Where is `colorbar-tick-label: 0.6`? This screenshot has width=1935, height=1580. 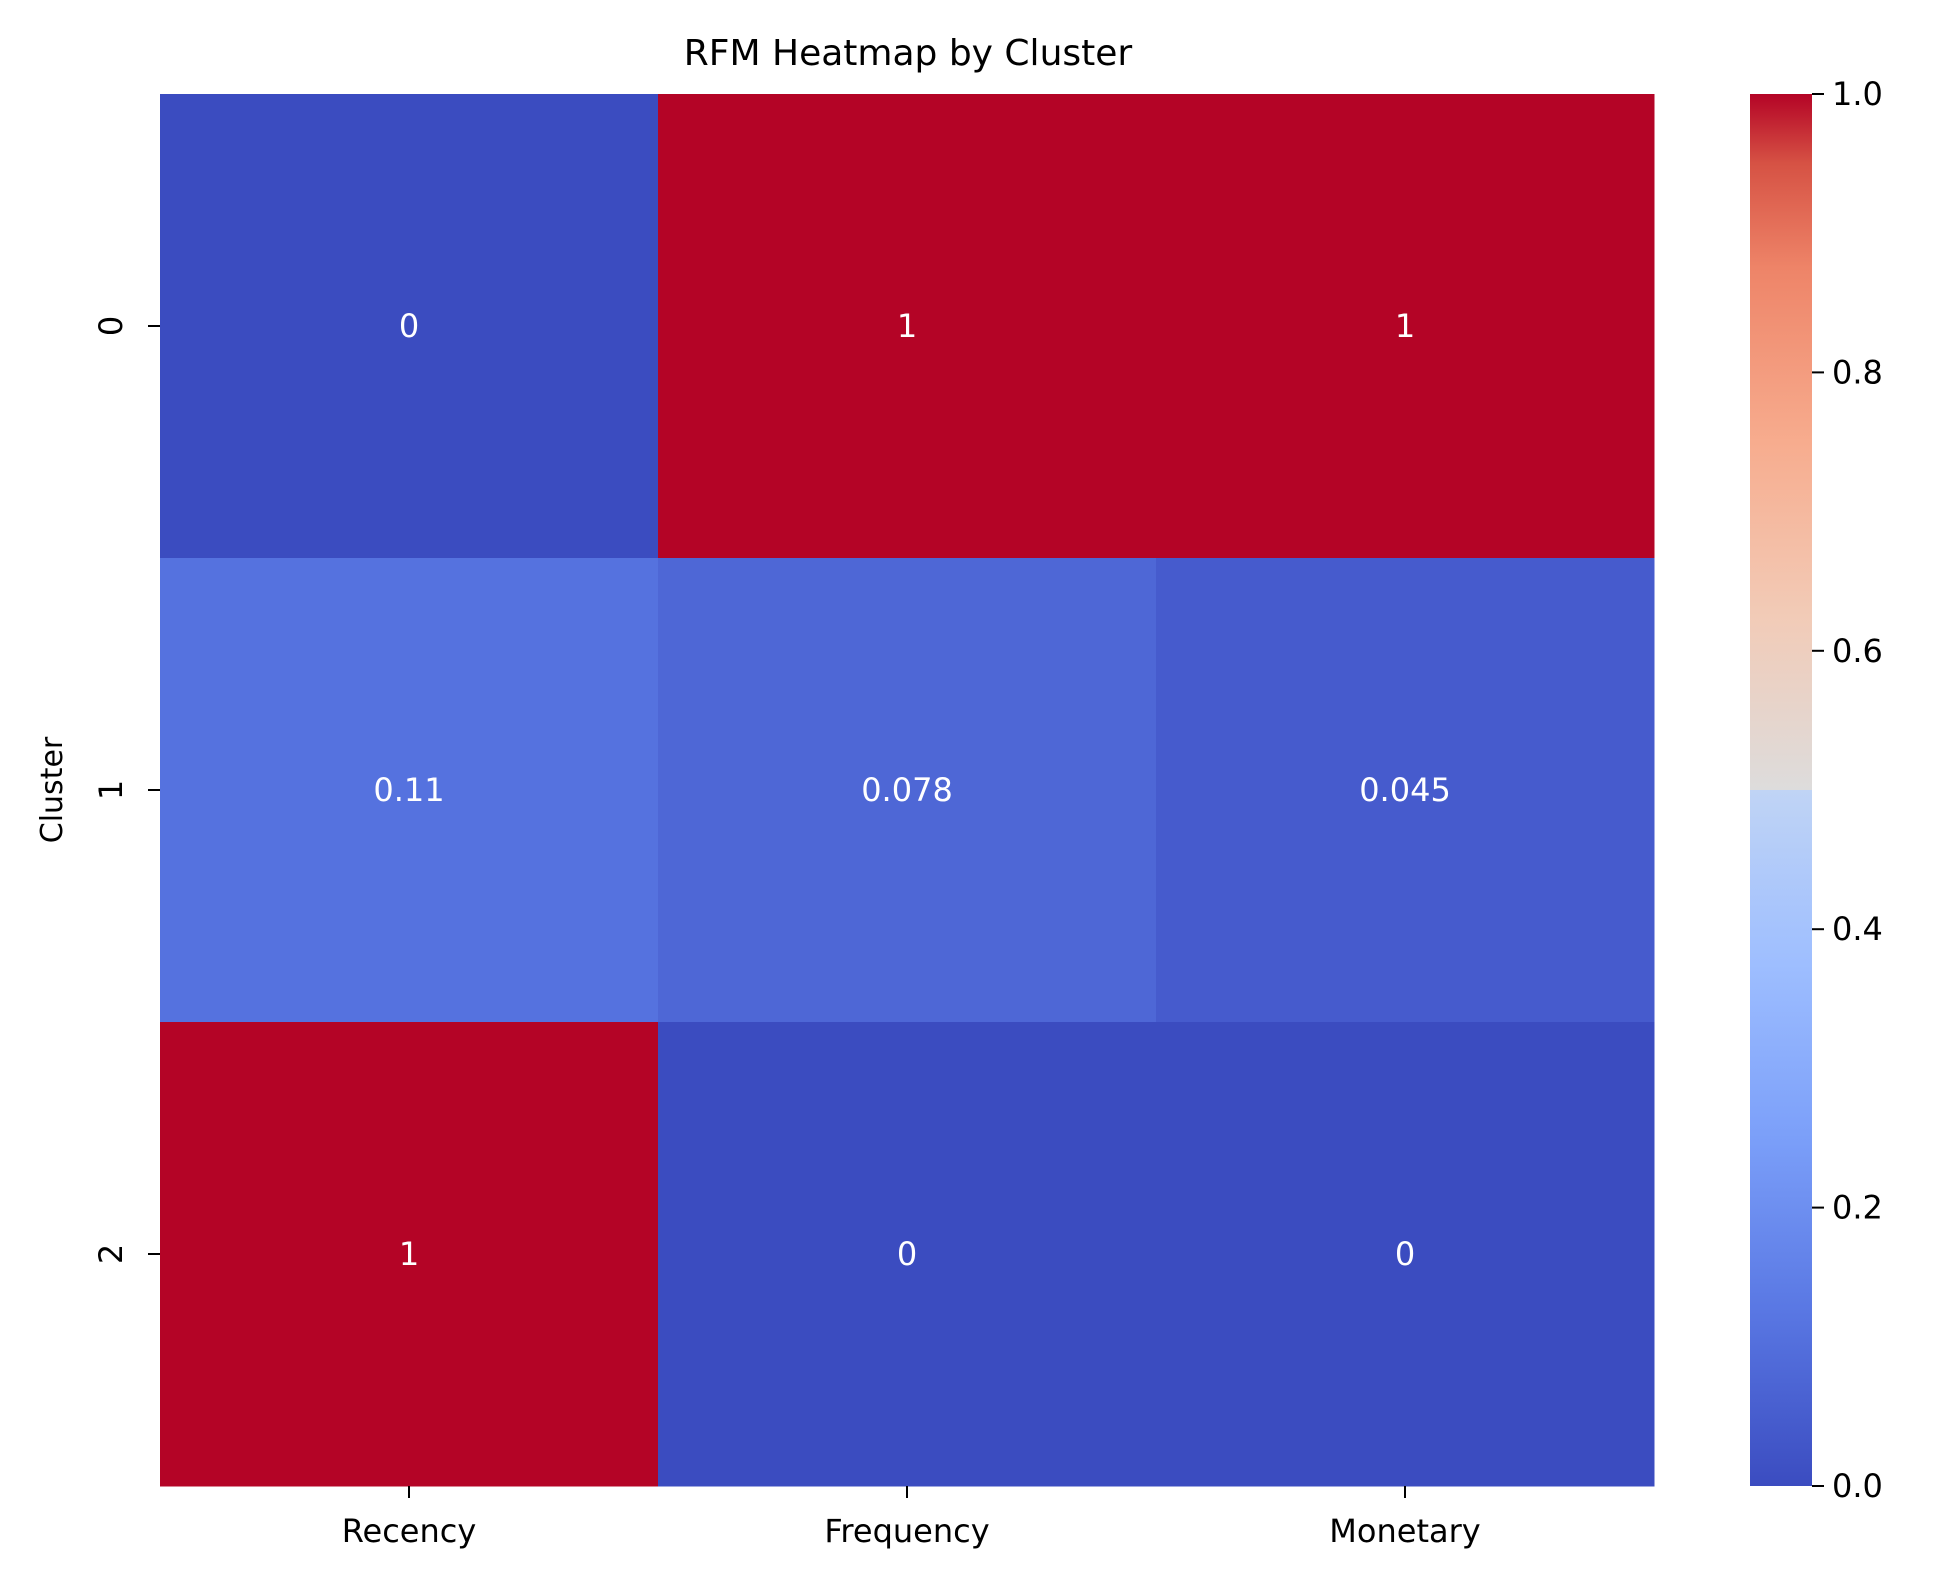
colorbar-tick-label: 0.6 is located at coordinates (1857, 651).